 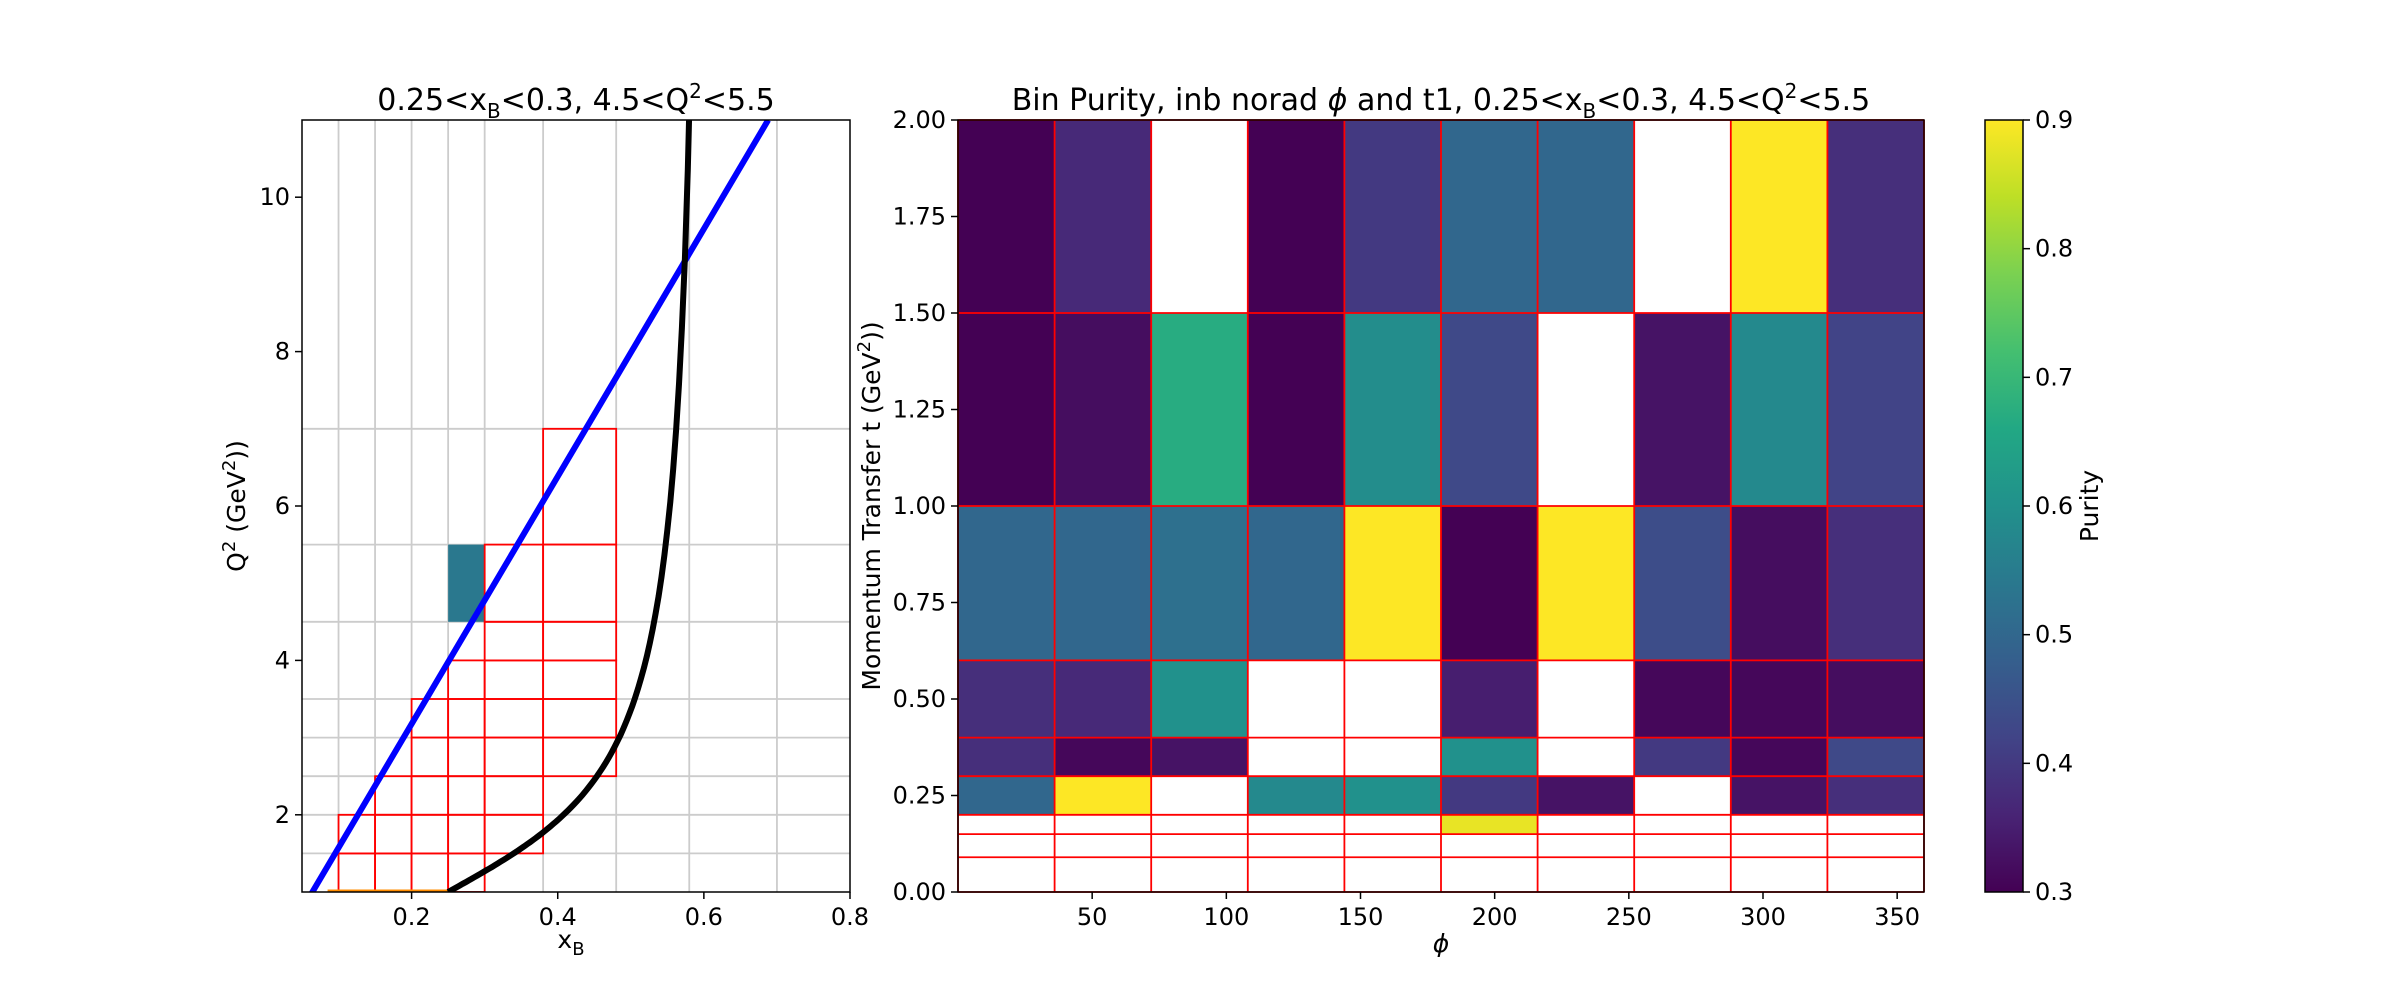 I want to click on heatmap-y-axis-label: Momentum Transfer t (GeV2)), so click(x=870, y=505).